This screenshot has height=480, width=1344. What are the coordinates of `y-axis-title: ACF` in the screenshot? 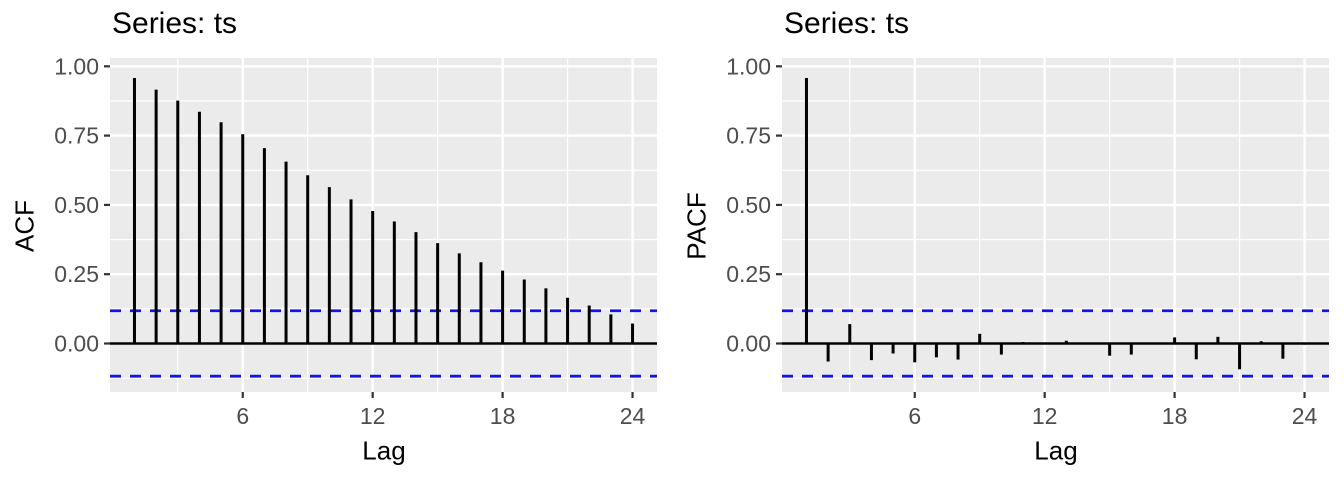 It's located at (24, 226).